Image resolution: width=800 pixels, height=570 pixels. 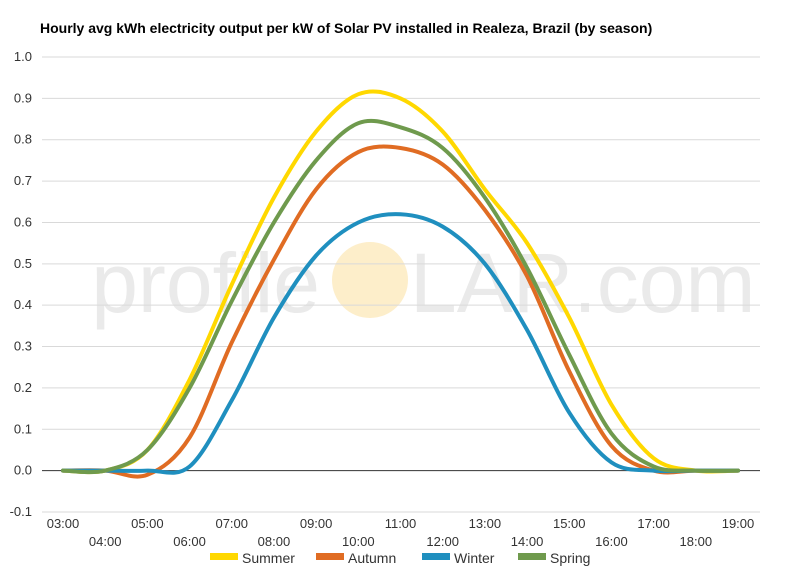 I want to click on x-tick-label: 18:00, so click(x=696, y=541).